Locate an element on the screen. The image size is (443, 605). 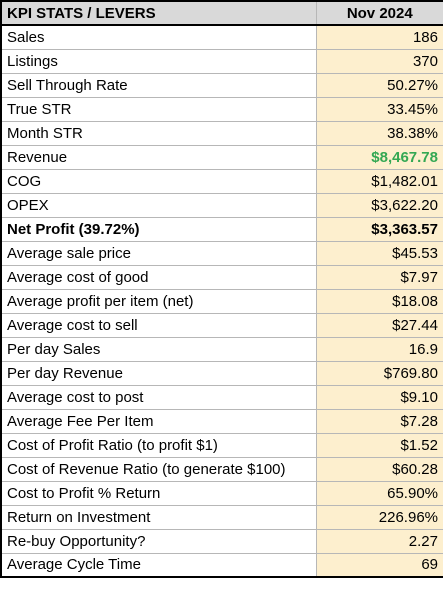
kpi-value-cell: $27.44 is located at coordinates (379, 325).